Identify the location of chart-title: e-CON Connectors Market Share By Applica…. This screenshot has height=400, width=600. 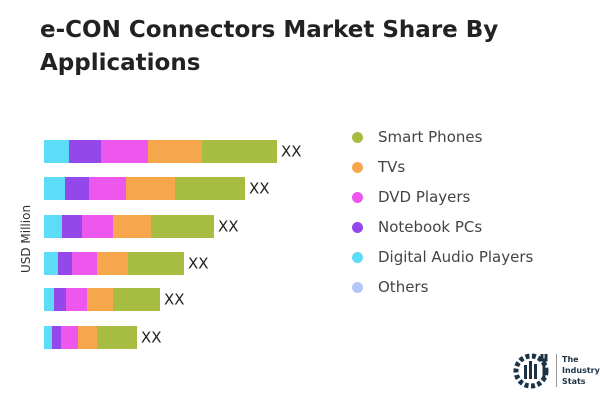
(269, 46).